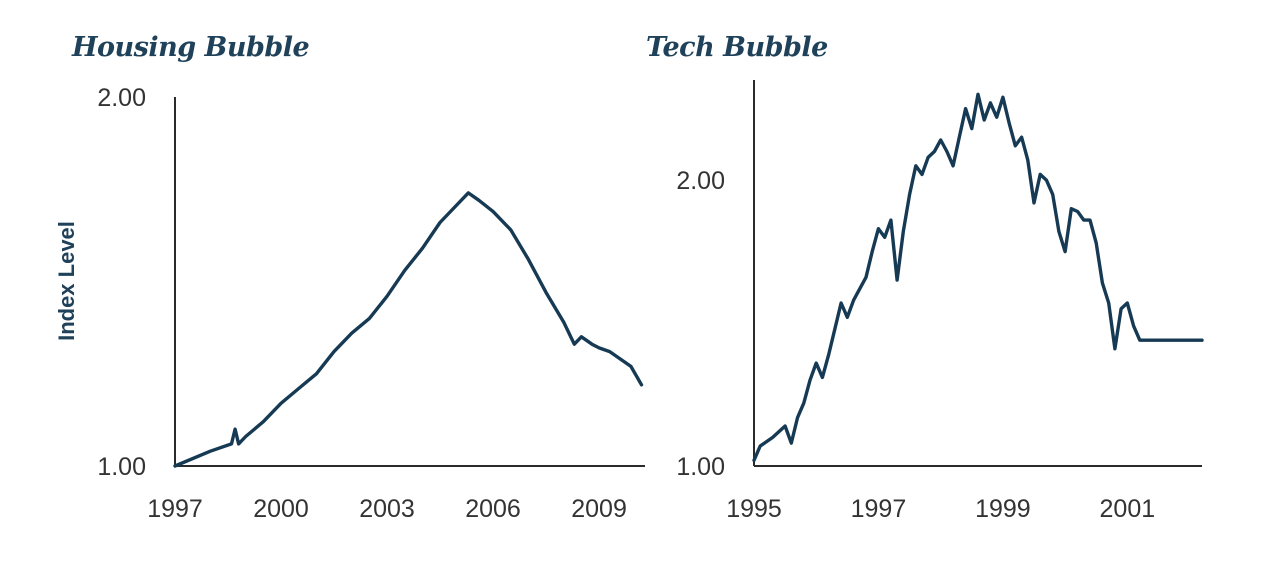  What do you see at coordinates (599, 509) in the screenshot?
I see `housing-x-tick-label: 2009` at bounding box center [599, 509].